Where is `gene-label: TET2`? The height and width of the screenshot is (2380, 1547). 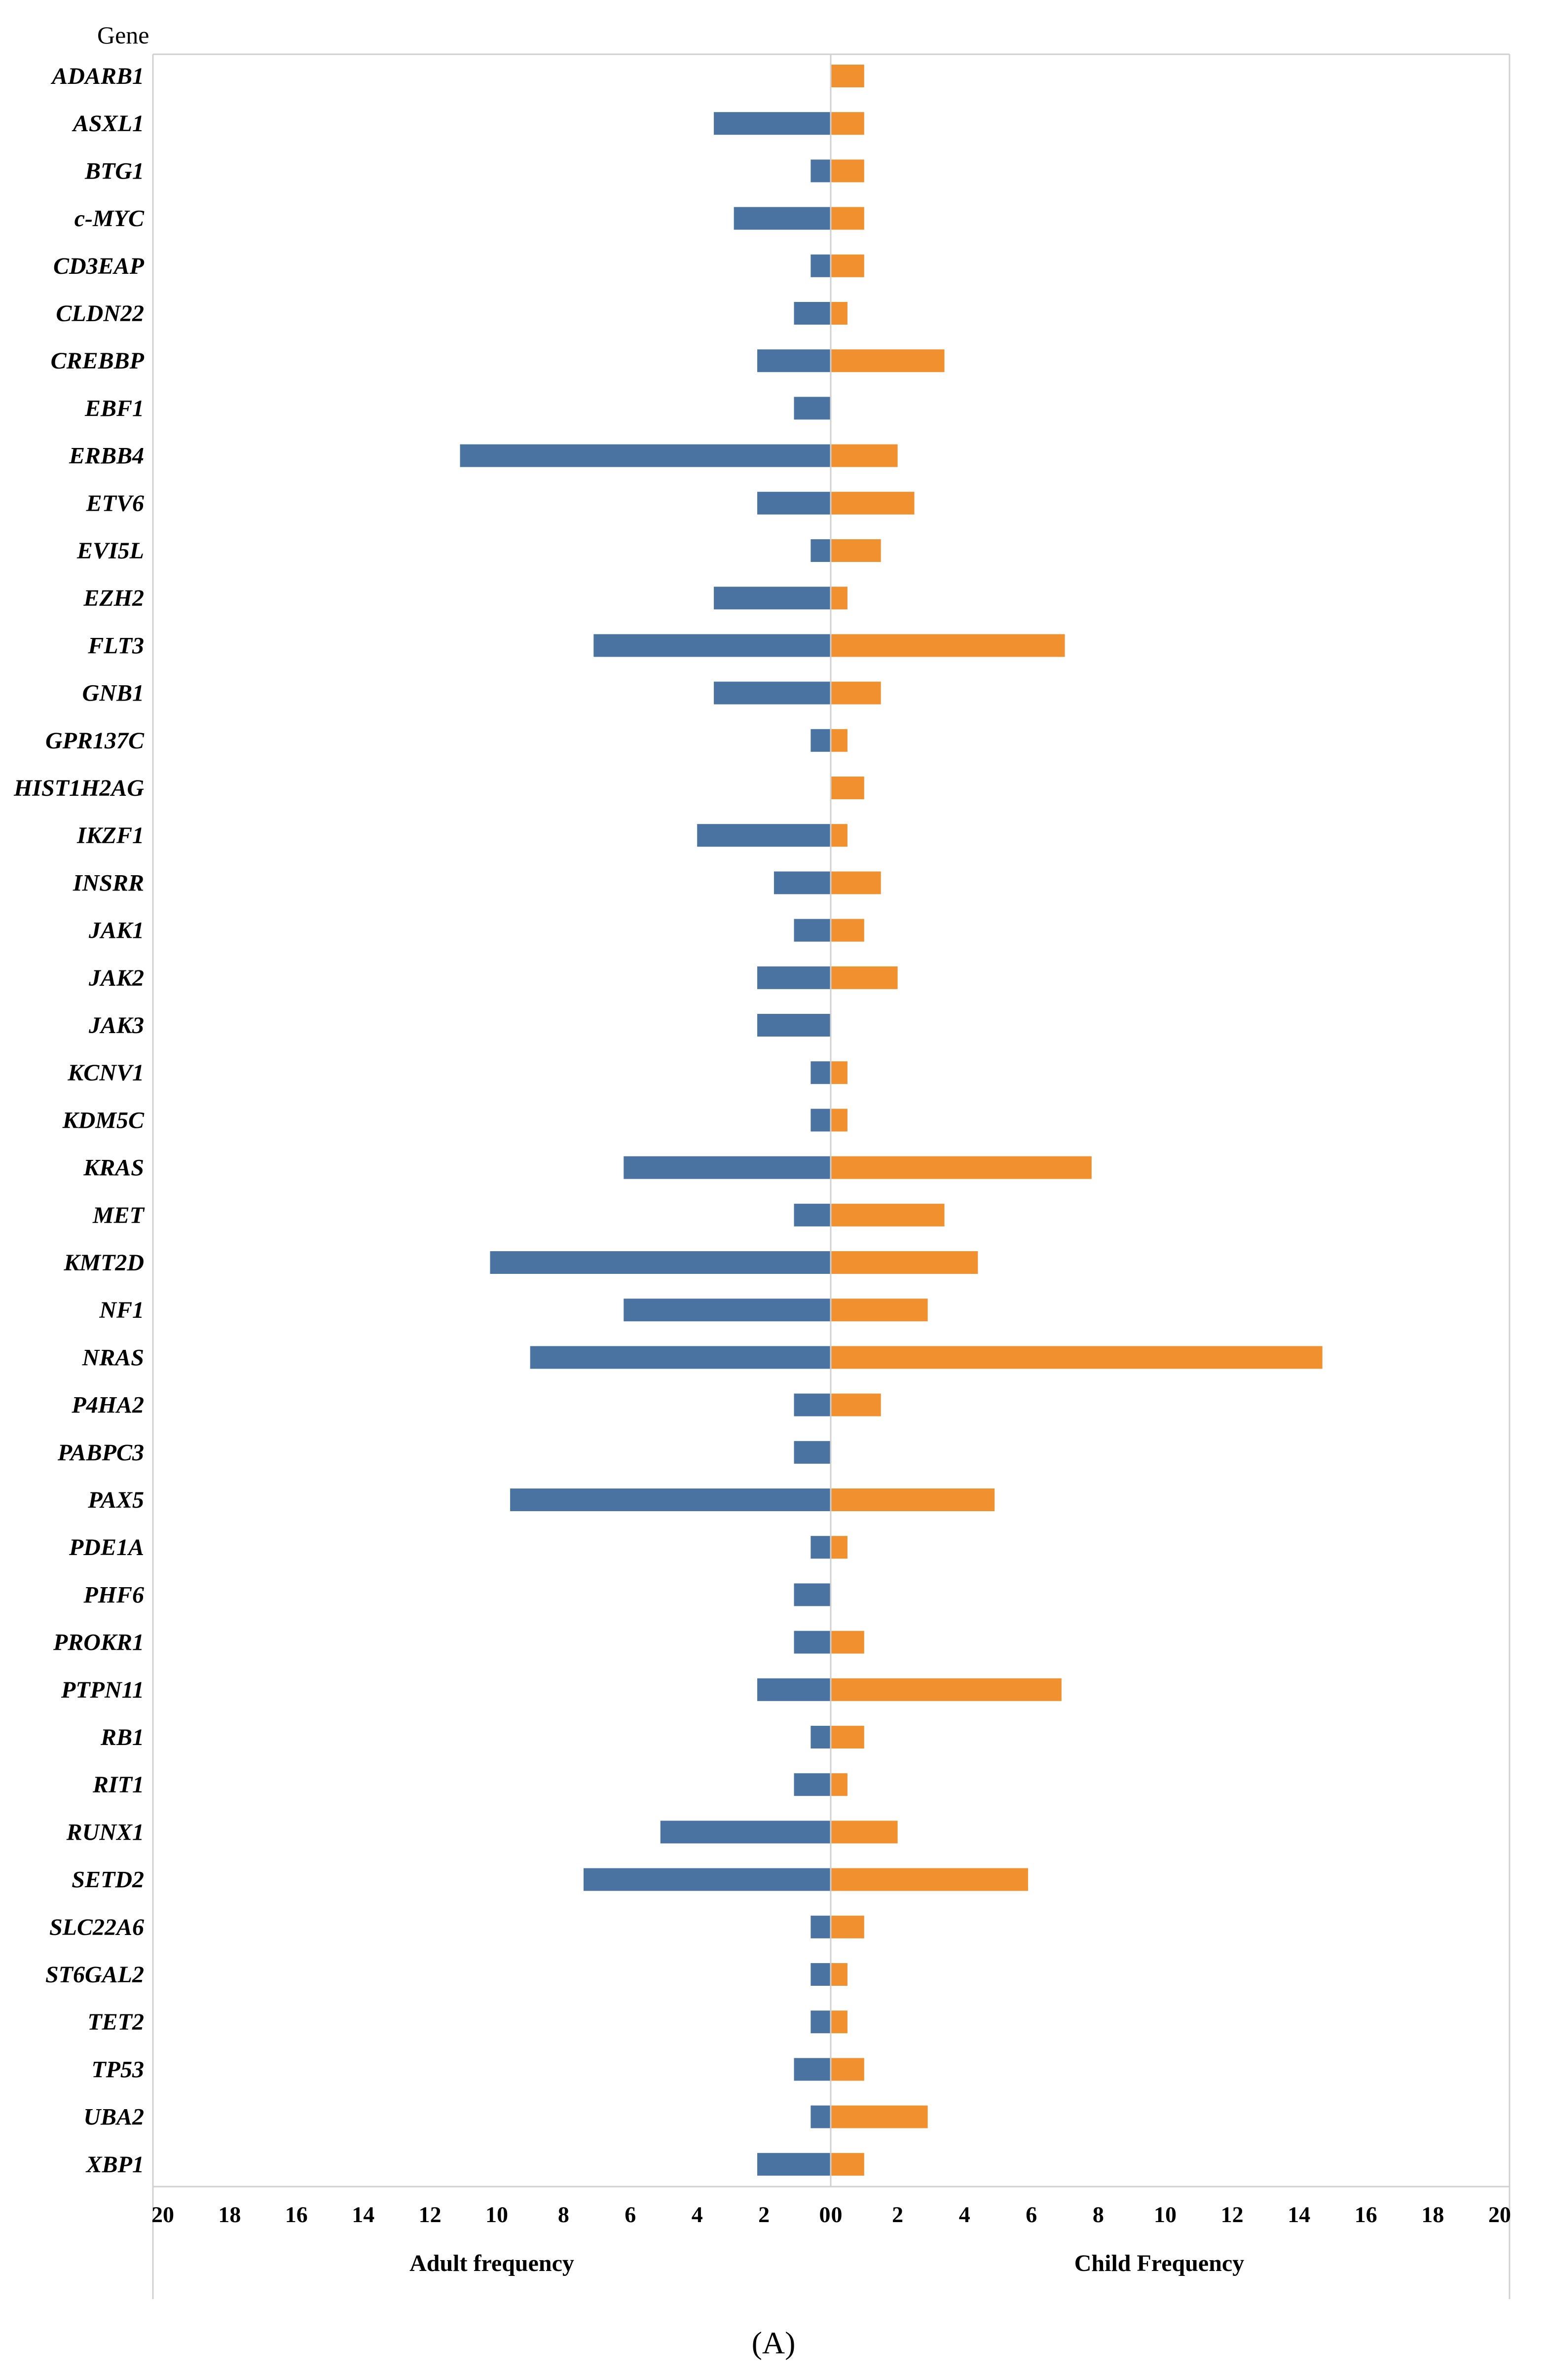 gene-label: TET2 is located at coordinates (115, 2022).